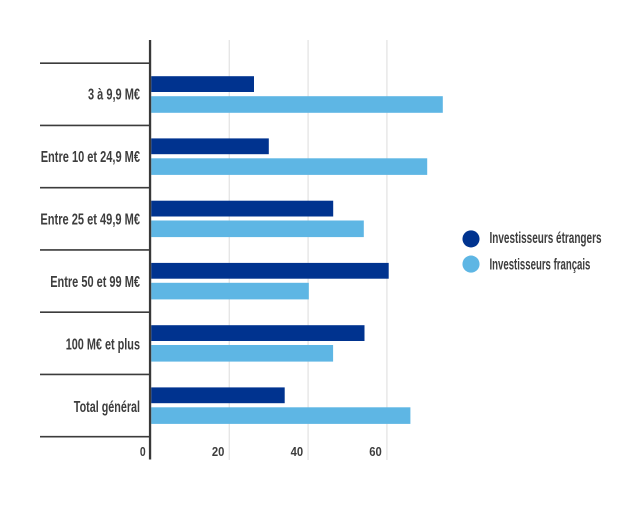 This screenshot has height=505, width=640. I want to click on svg-text: Investisseurs étrangers, so click(546, 238).